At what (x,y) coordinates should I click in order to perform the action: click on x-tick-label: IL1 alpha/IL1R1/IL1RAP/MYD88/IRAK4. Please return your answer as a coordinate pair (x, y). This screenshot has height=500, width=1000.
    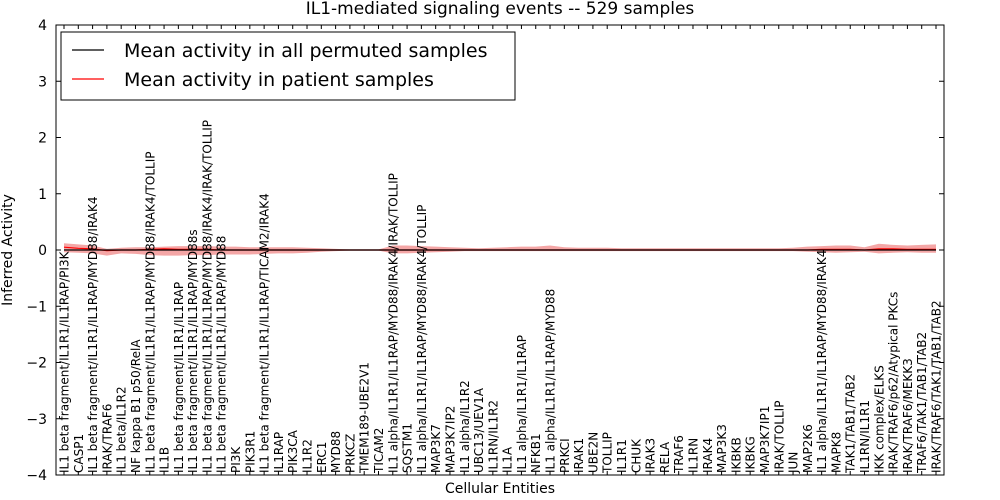
    Looking at the image, I should click on (822, 361).